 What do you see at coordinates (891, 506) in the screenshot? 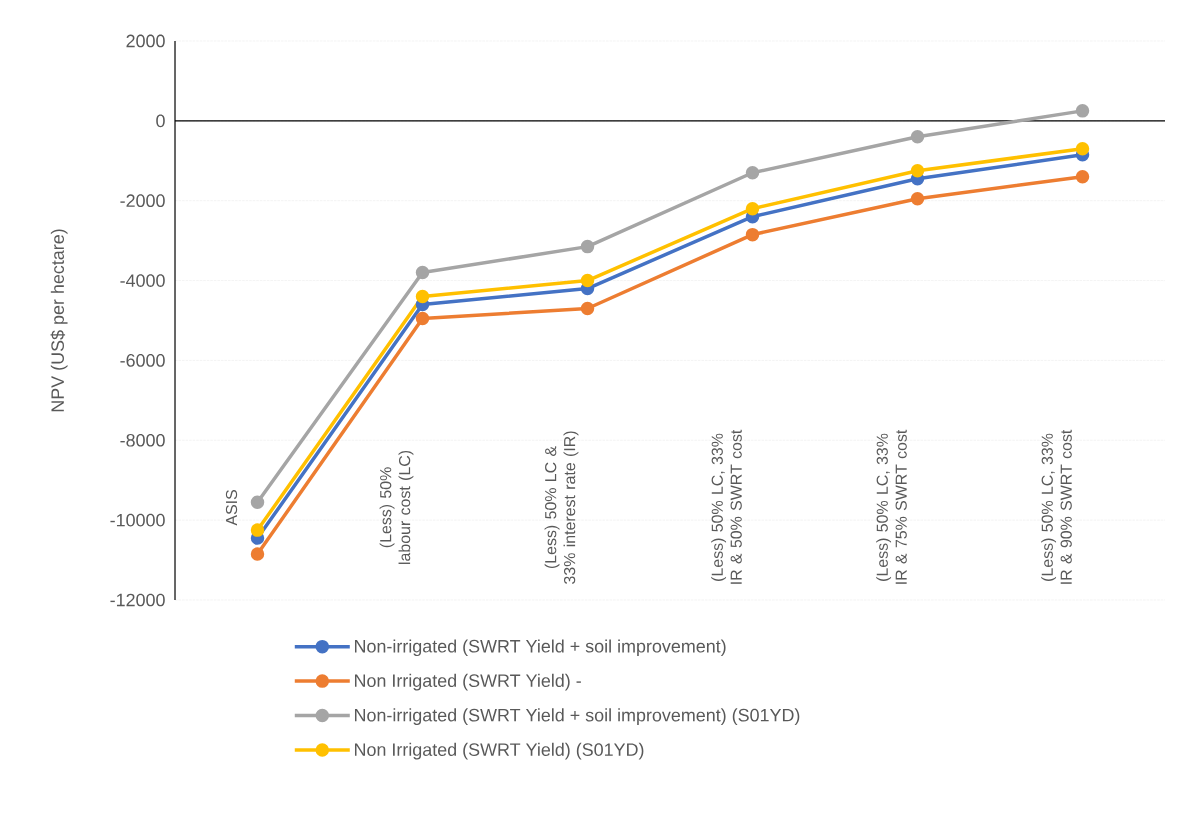
I see `x-tick-label: (Less) 50% LC, 33% IR & 75% SWRT cost` at bounding box center [891, 506].